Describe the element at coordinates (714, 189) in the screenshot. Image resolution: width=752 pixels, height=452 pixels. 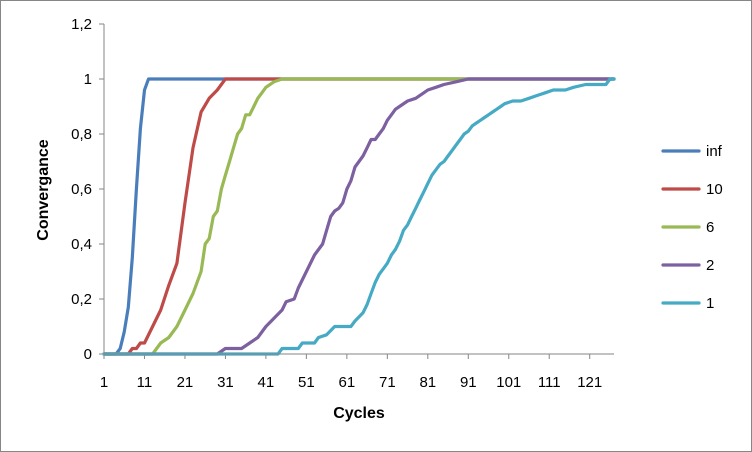
I see `legend-label-10: 10` at that location.